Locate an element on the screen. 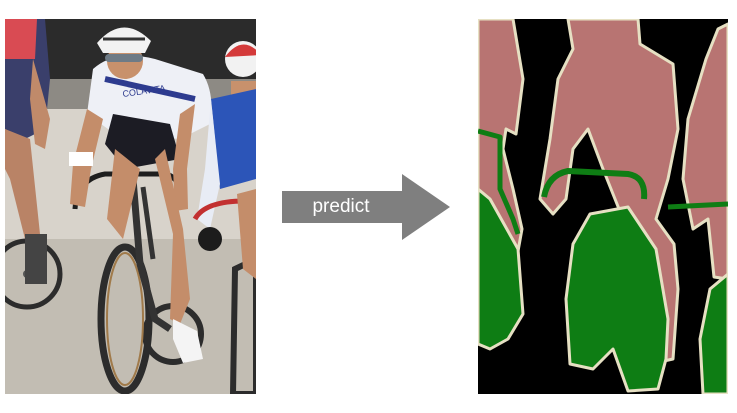 This screenshot has height=413, width=737. predict-label: predict is located at coordinates (341, 206).